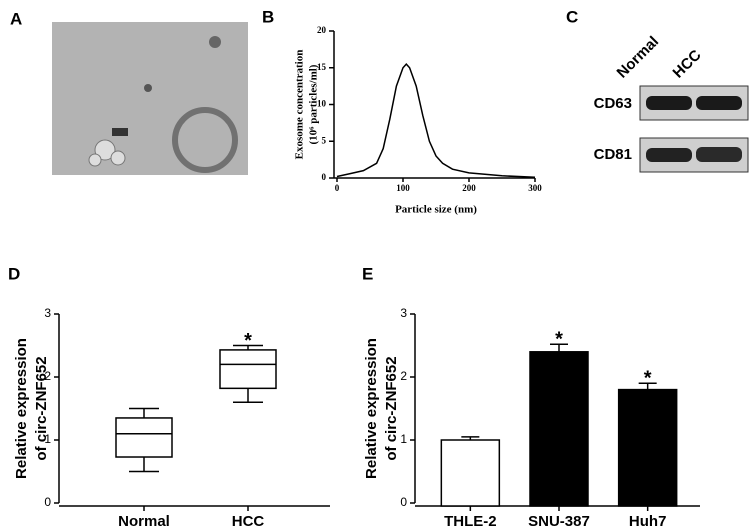 This screenshot has height=528, width=750. I want to click on micrograph, so click(150, 98).